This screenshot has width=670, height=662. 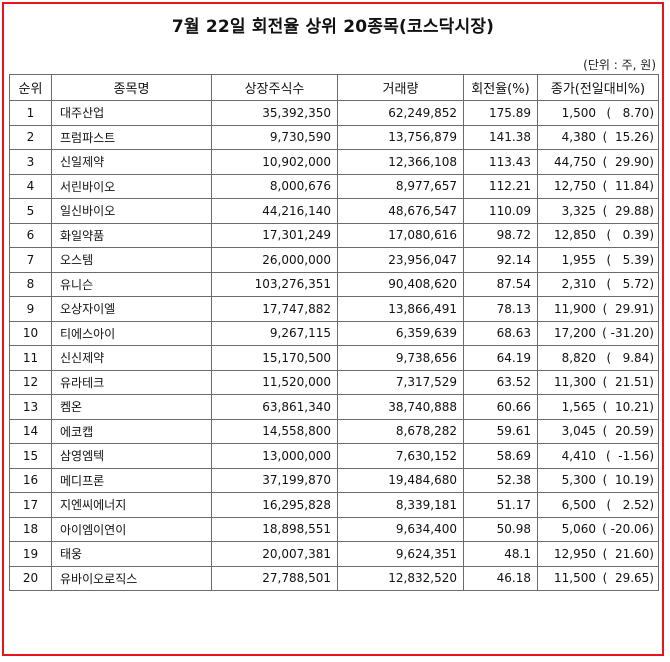 I want to click on listed-shares-cell: 18,898,551, so click(x=274, y=529).